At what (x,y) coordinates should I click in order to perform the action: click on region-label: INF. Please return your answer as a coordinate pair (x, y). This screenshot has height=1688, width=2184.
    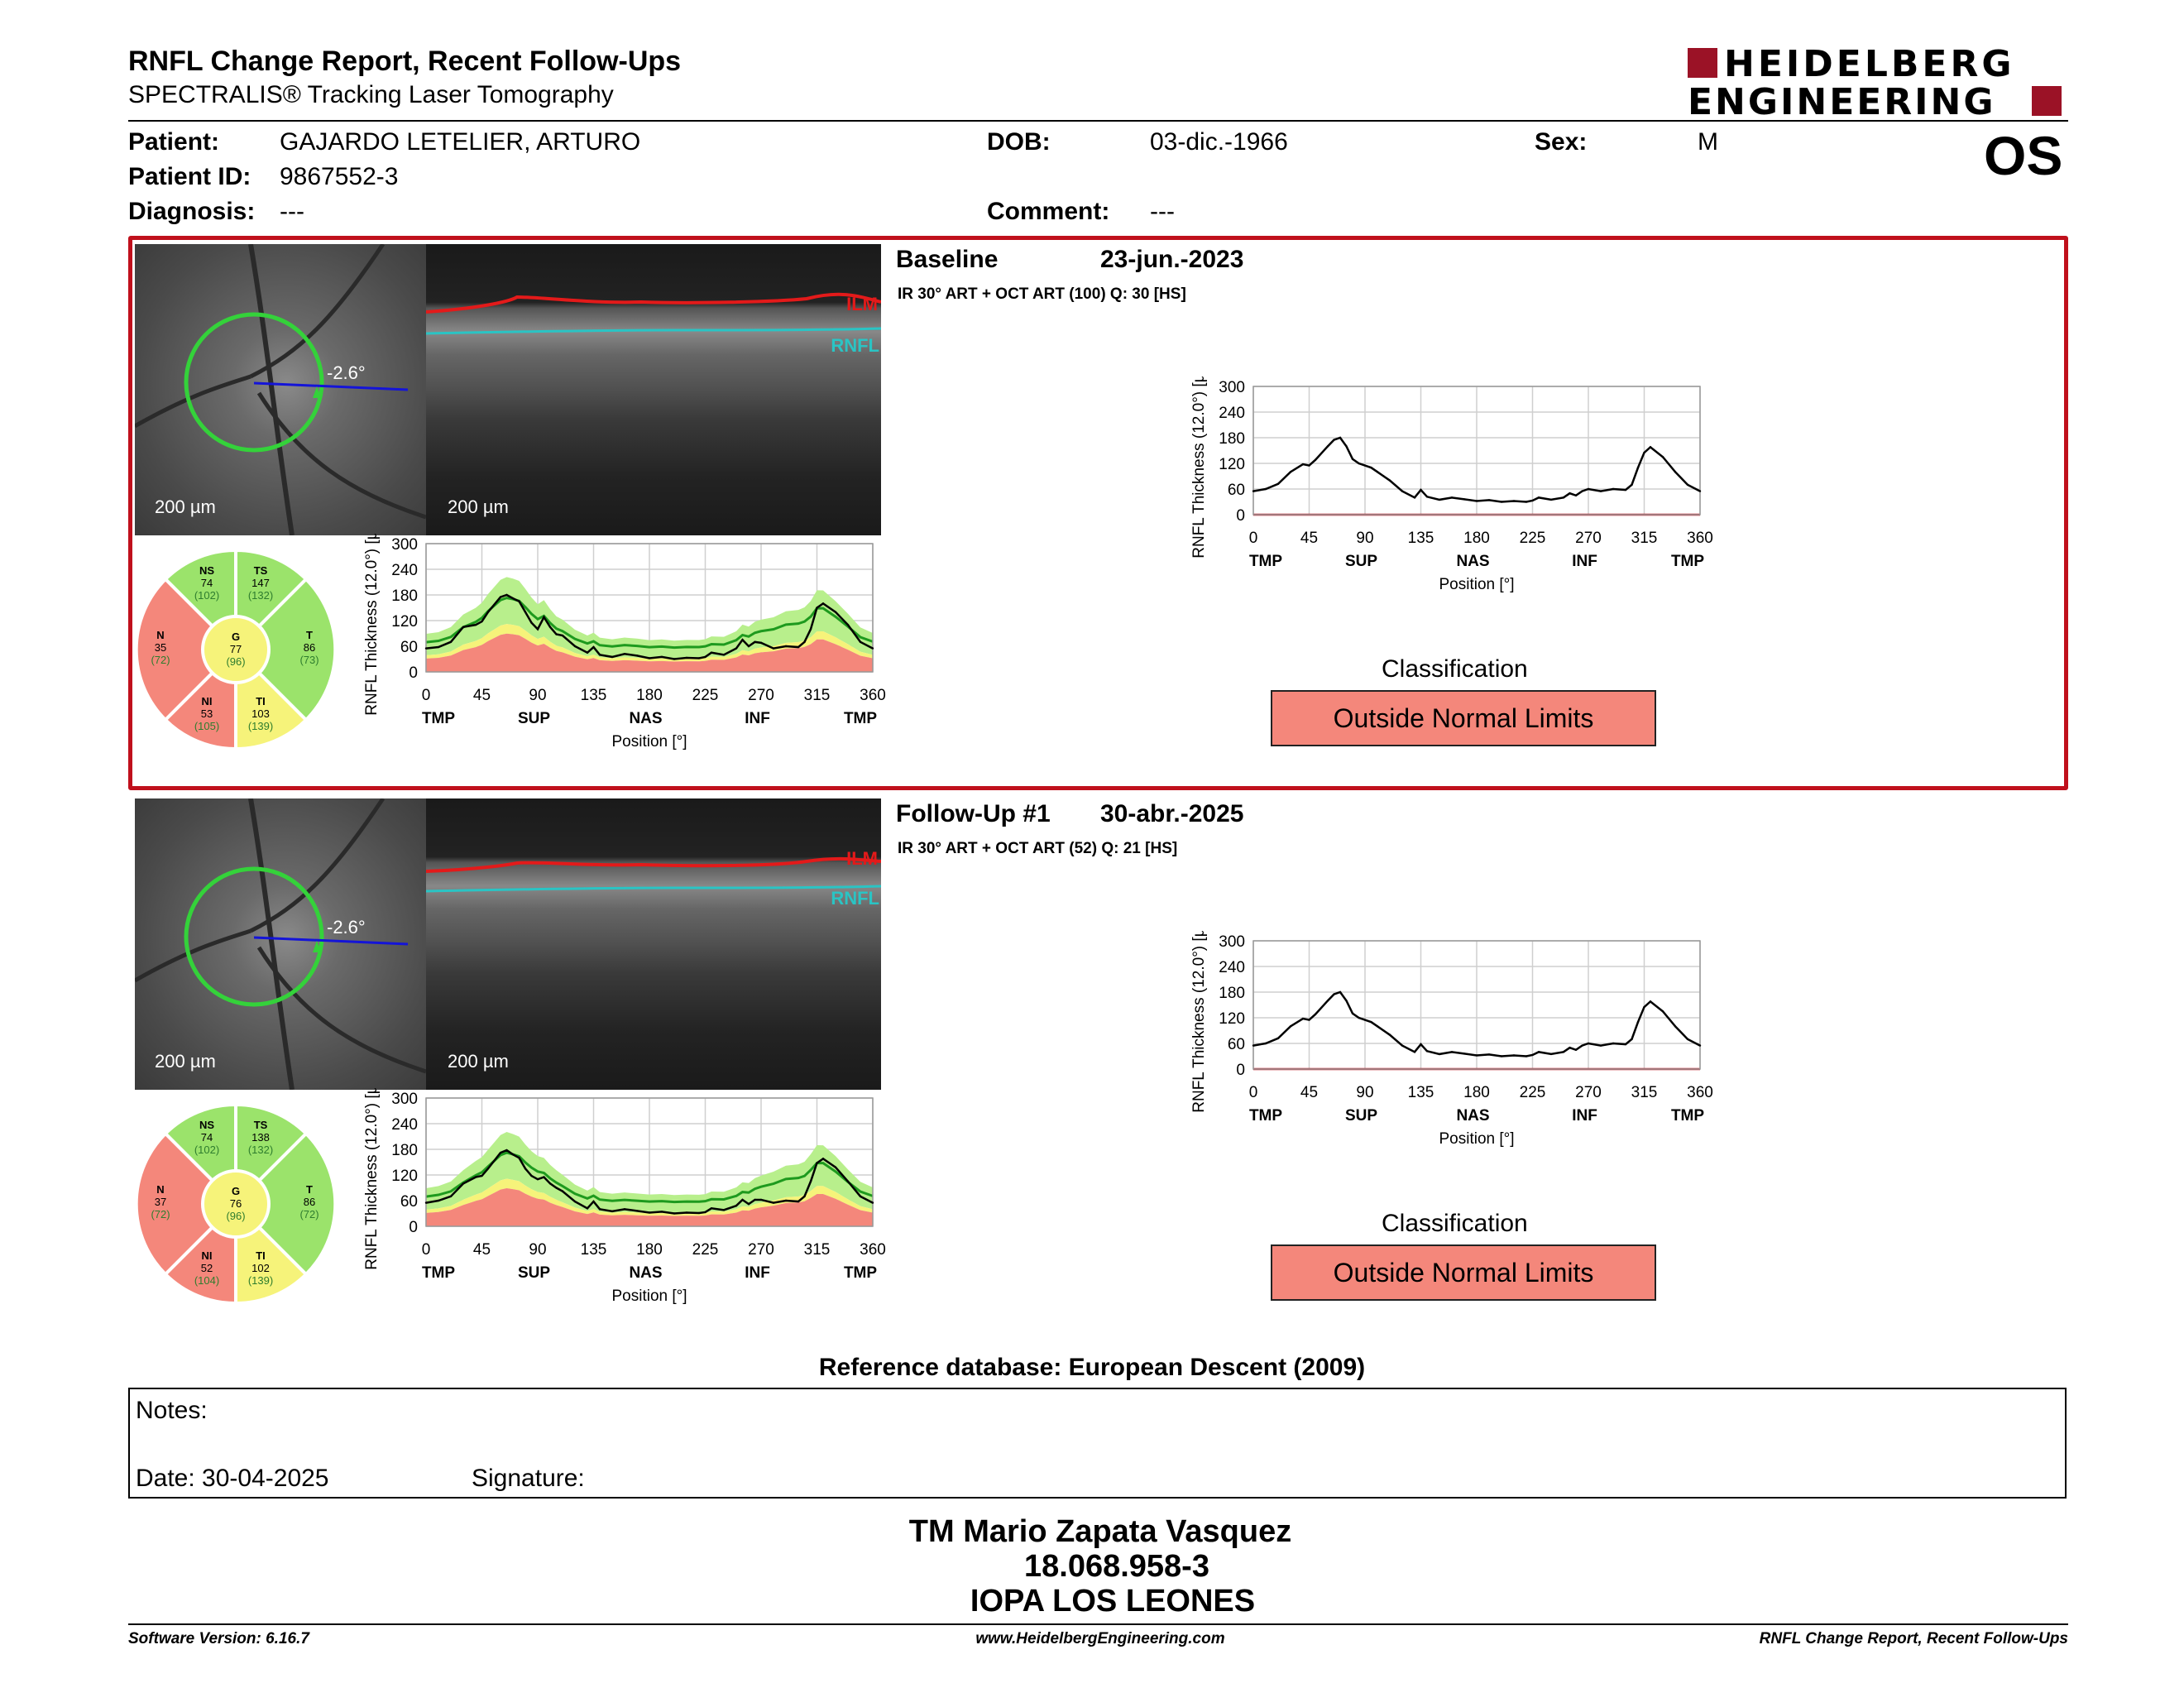
    Looking at the image, I should click on (1584, 561).